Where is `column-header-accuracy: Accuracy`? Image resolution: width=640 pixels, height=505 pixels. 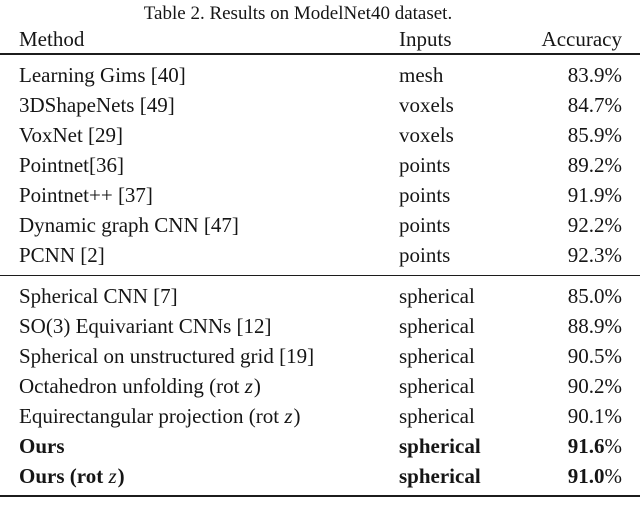 column-header-accuracy: Accuracy is located at coordinates (581, 38).